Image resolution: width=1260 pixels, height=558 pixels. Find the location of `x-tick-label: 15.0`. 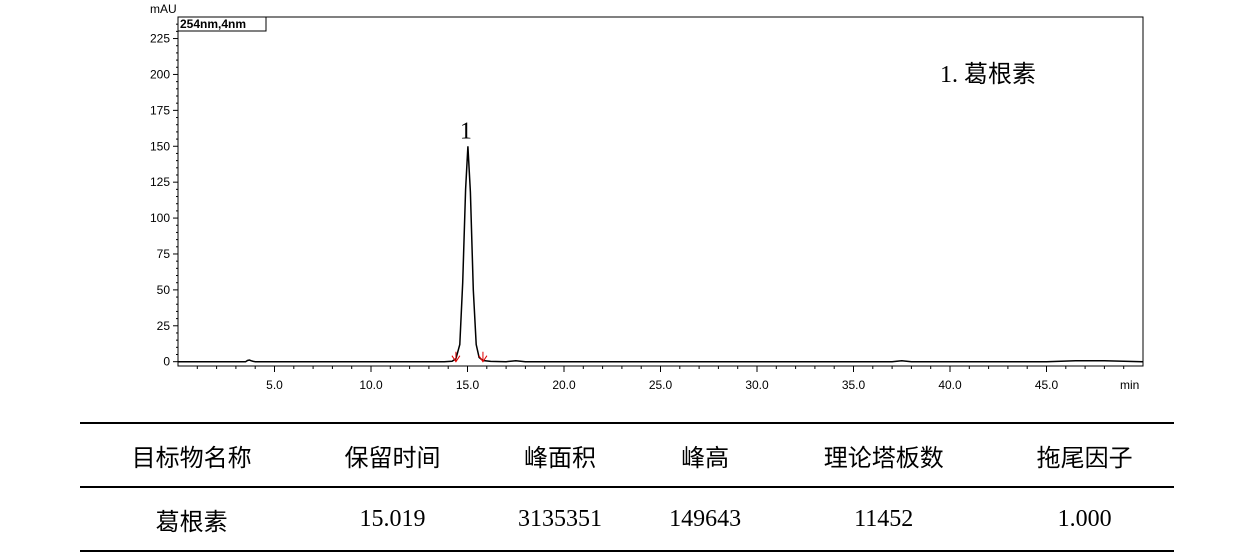

x-tick-label: 15.0 is located at coordinates (468, 385).